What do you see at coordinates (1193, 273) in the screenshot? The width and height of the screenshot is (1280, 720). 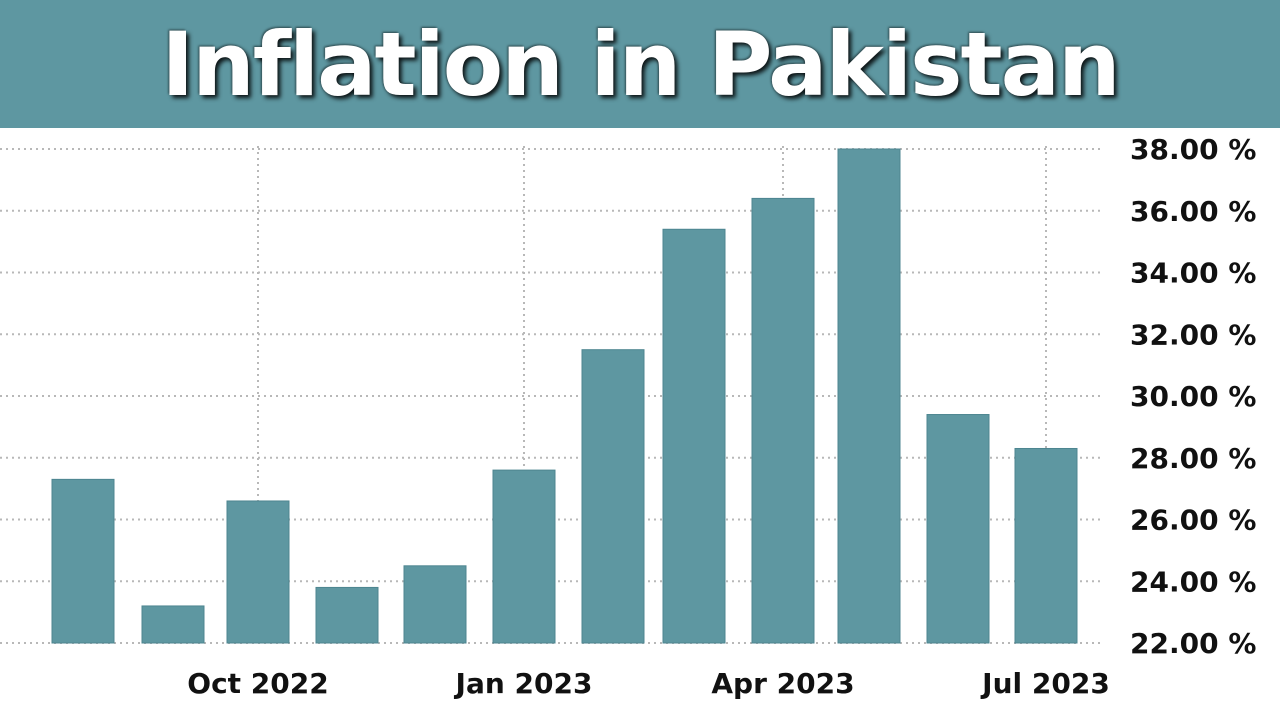 I see `y-tick-label: 34.00 %` at bounding box center [1193, 273].